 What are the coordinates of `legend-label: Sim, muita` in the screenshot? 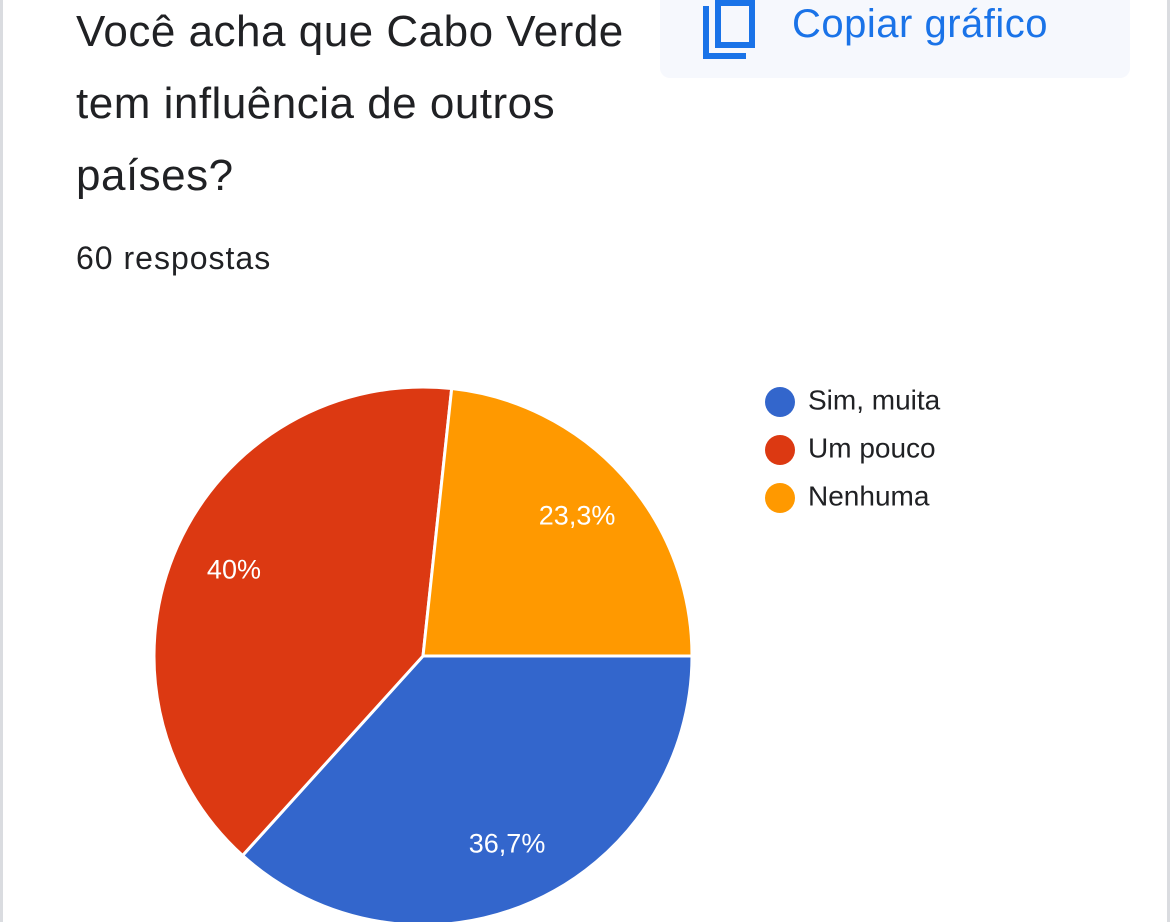 It's located at (874, 399).